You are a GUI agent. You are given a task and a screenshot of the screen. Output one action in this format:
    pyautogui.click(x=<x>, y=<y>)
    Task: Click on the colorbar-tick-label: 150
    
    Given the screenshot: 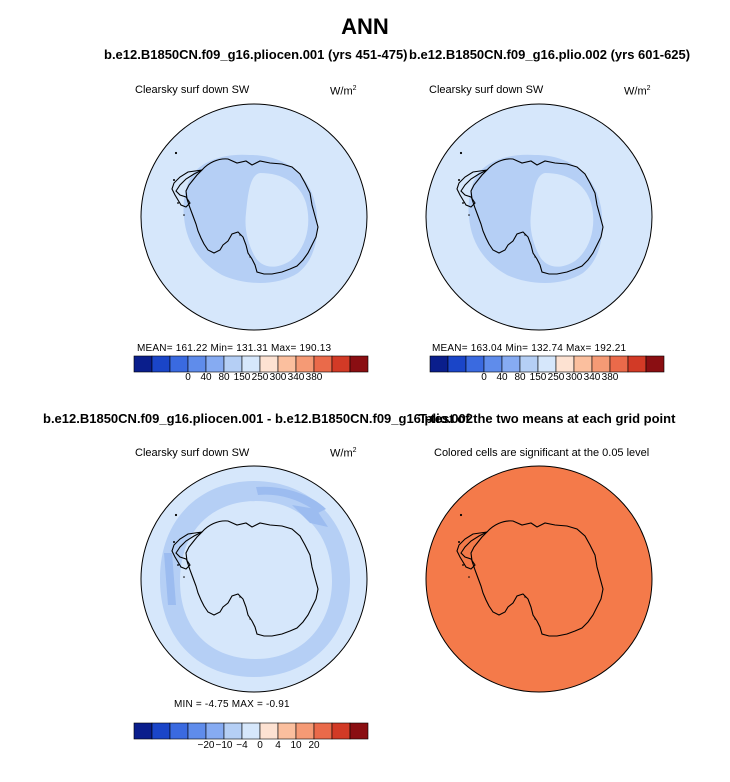 What is the action you would take?
    pyautogui.click(x=242, y=377)
    